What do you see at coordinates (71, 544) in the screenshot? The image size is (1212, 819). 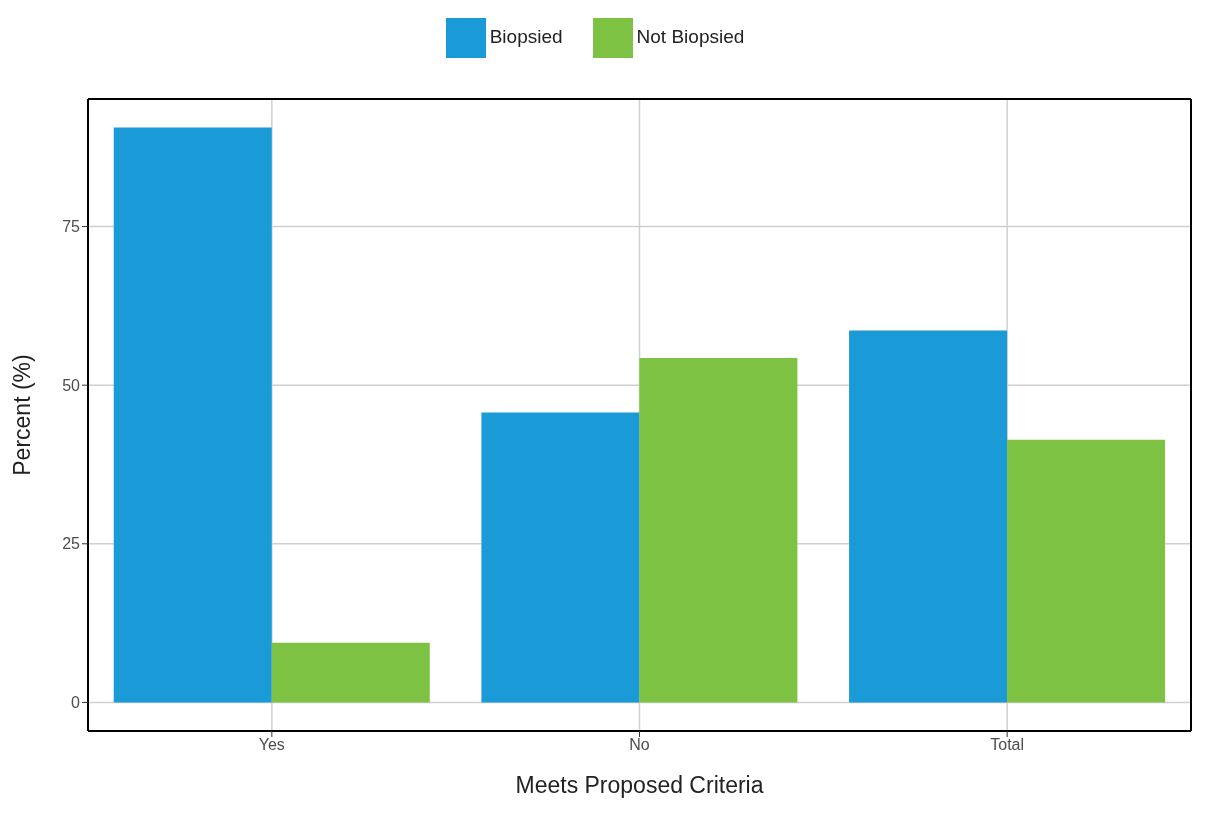 I see `y-tick-label: 25` at bounding box center [71, 544].